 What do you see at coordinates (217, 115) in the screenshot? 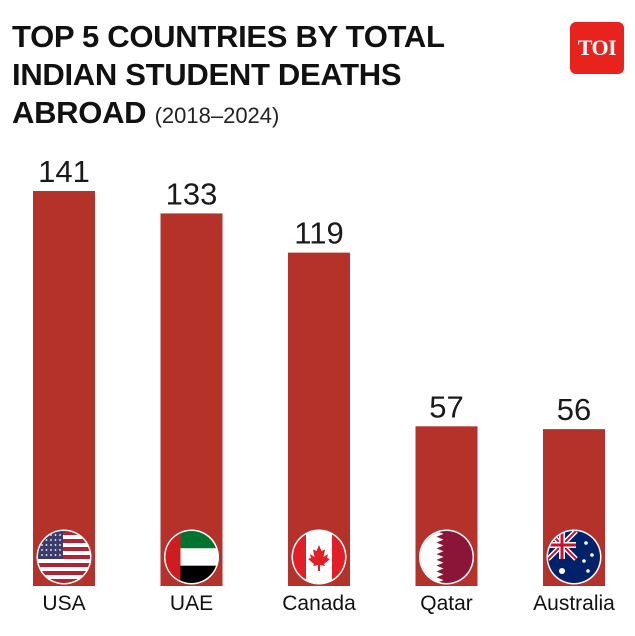
I see `chart-subtitle: (2018–2024)` at bounding box center [217, 115].